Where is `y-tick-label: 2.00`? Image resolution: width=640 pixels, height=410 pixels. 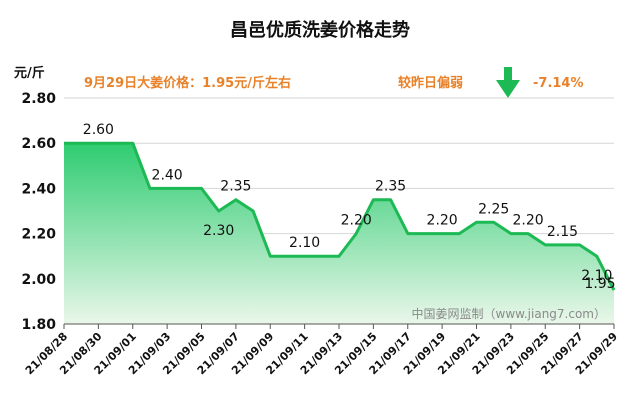 y-tick-label: 2.00 is located at coordinates (38, 280).